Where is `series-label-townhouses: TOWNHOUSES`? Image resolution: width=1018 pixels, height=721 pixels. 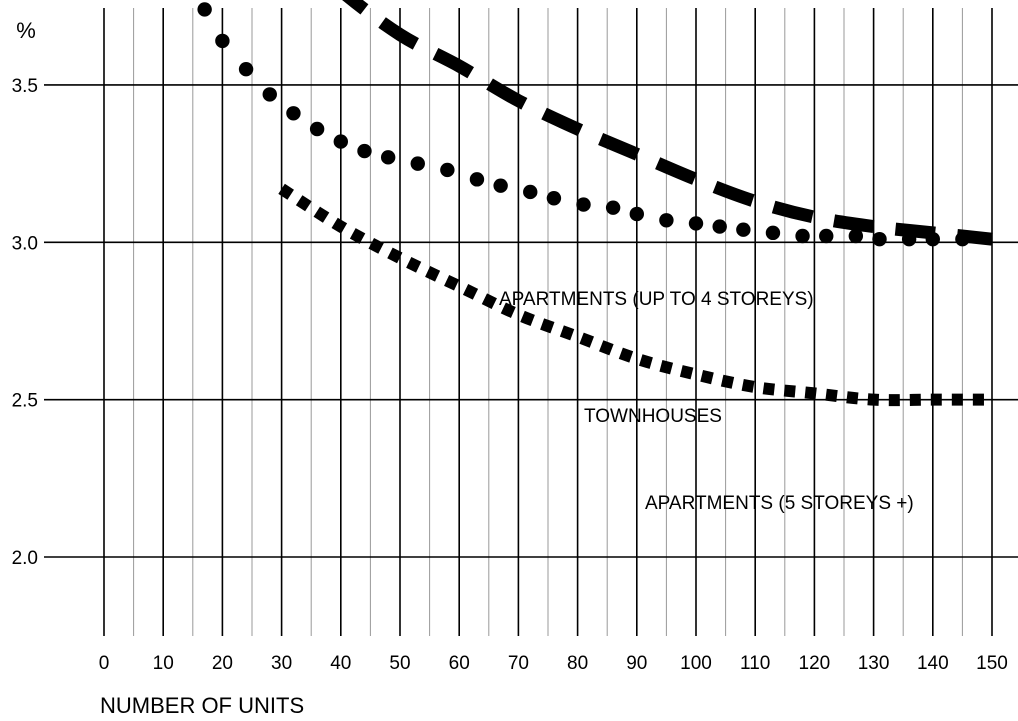 series-label-townhouses: TOWNHOUSES is located at coordinates (653, 416).